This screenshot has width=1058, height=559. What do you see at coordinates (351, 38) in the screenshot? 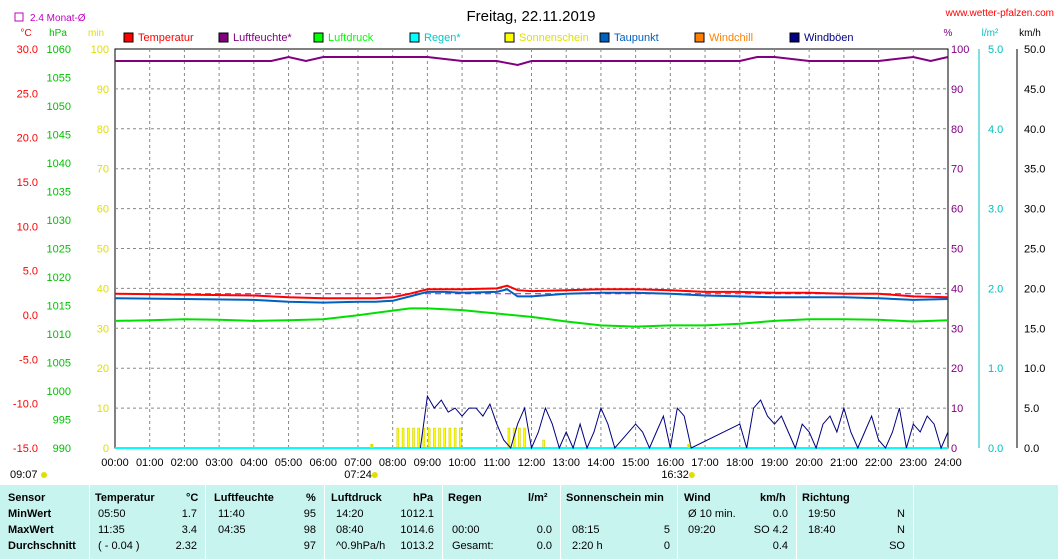
I see `legend-label: Luftdruck` at bounding box center [351, 38].